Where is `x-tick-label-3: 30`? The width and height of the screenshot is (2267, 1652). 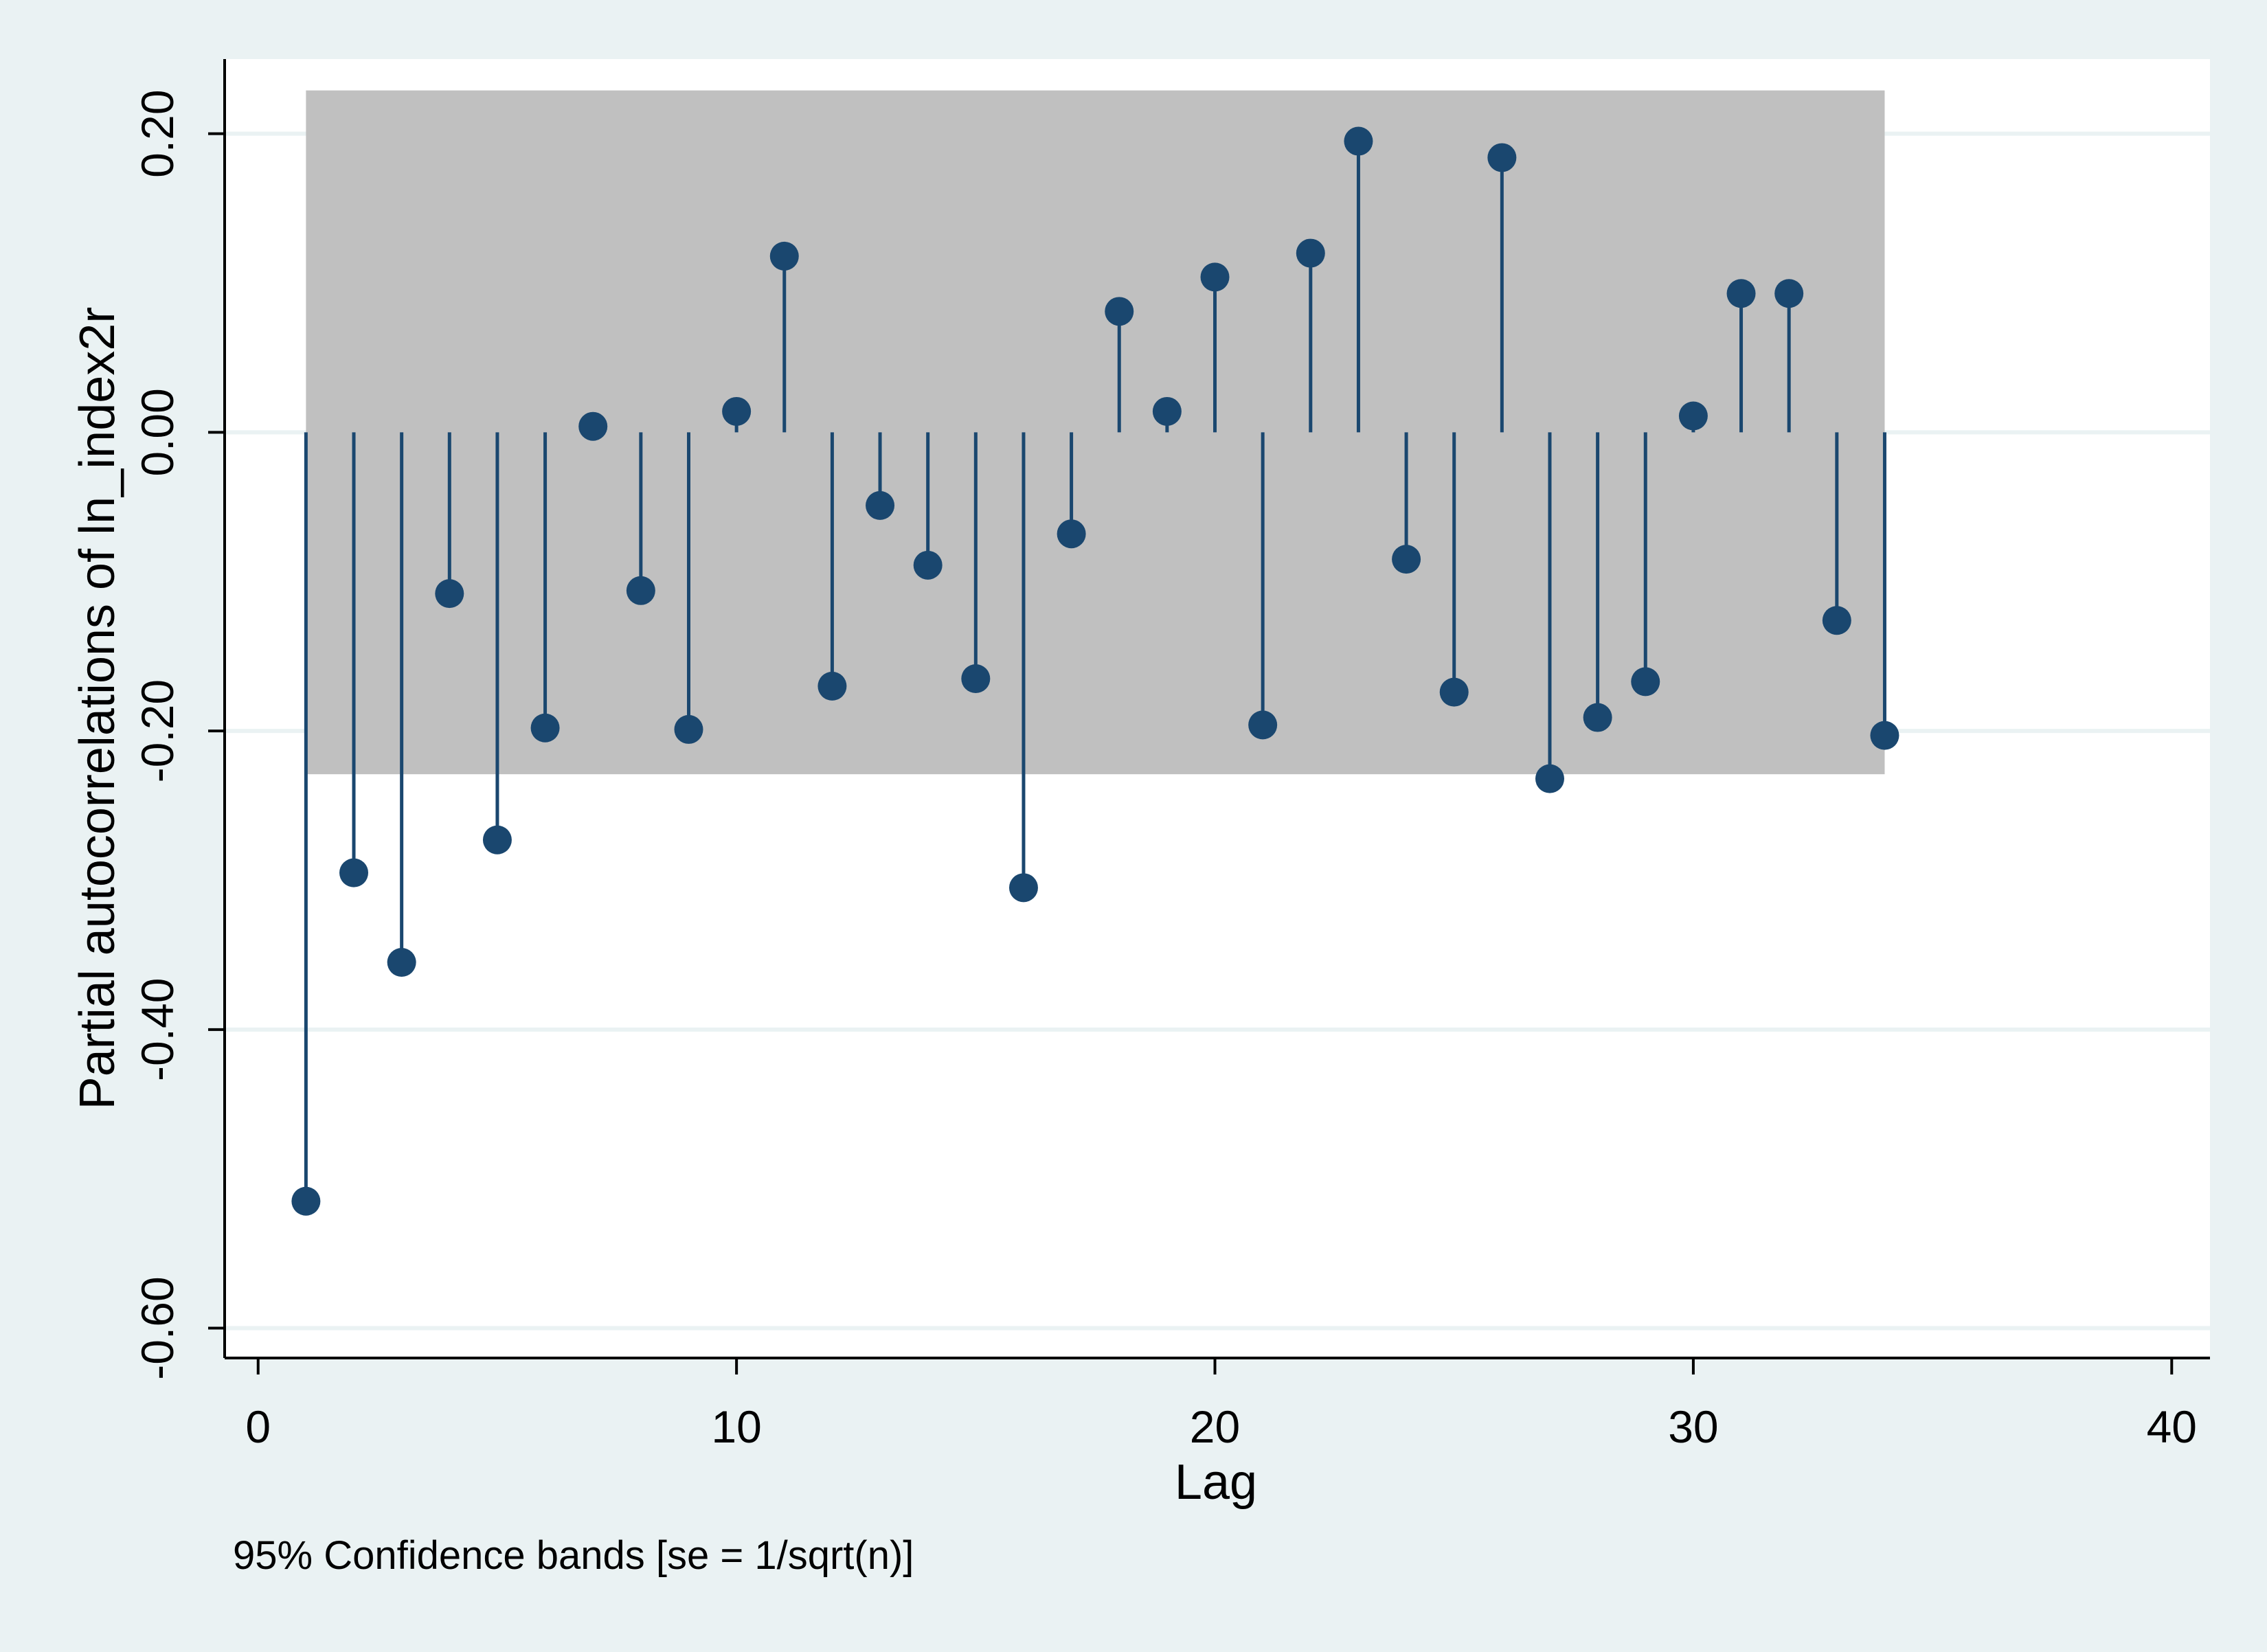 x-tick-label-3: 30 is located at coordinates (1693, 1426).